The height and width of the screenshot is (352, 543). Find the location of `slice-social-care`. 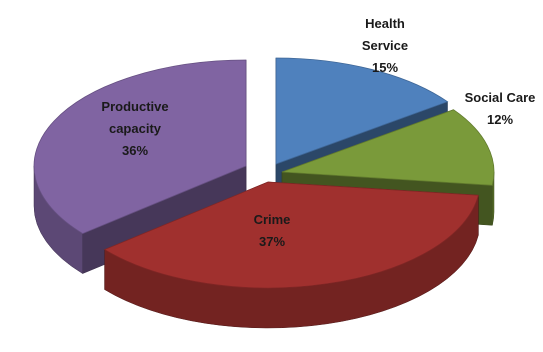

slice-social-care is located at coordinates (388, 147).